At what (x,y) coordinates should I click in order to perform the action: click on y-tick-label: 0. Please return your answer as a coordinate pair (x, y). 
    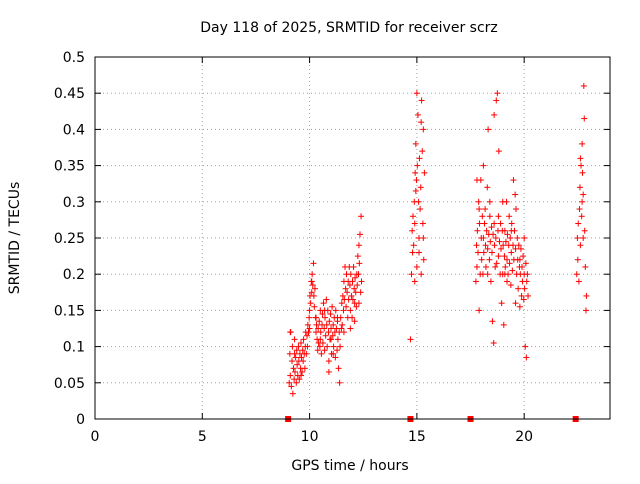
    Looking at the image, I should click on (80, 420).